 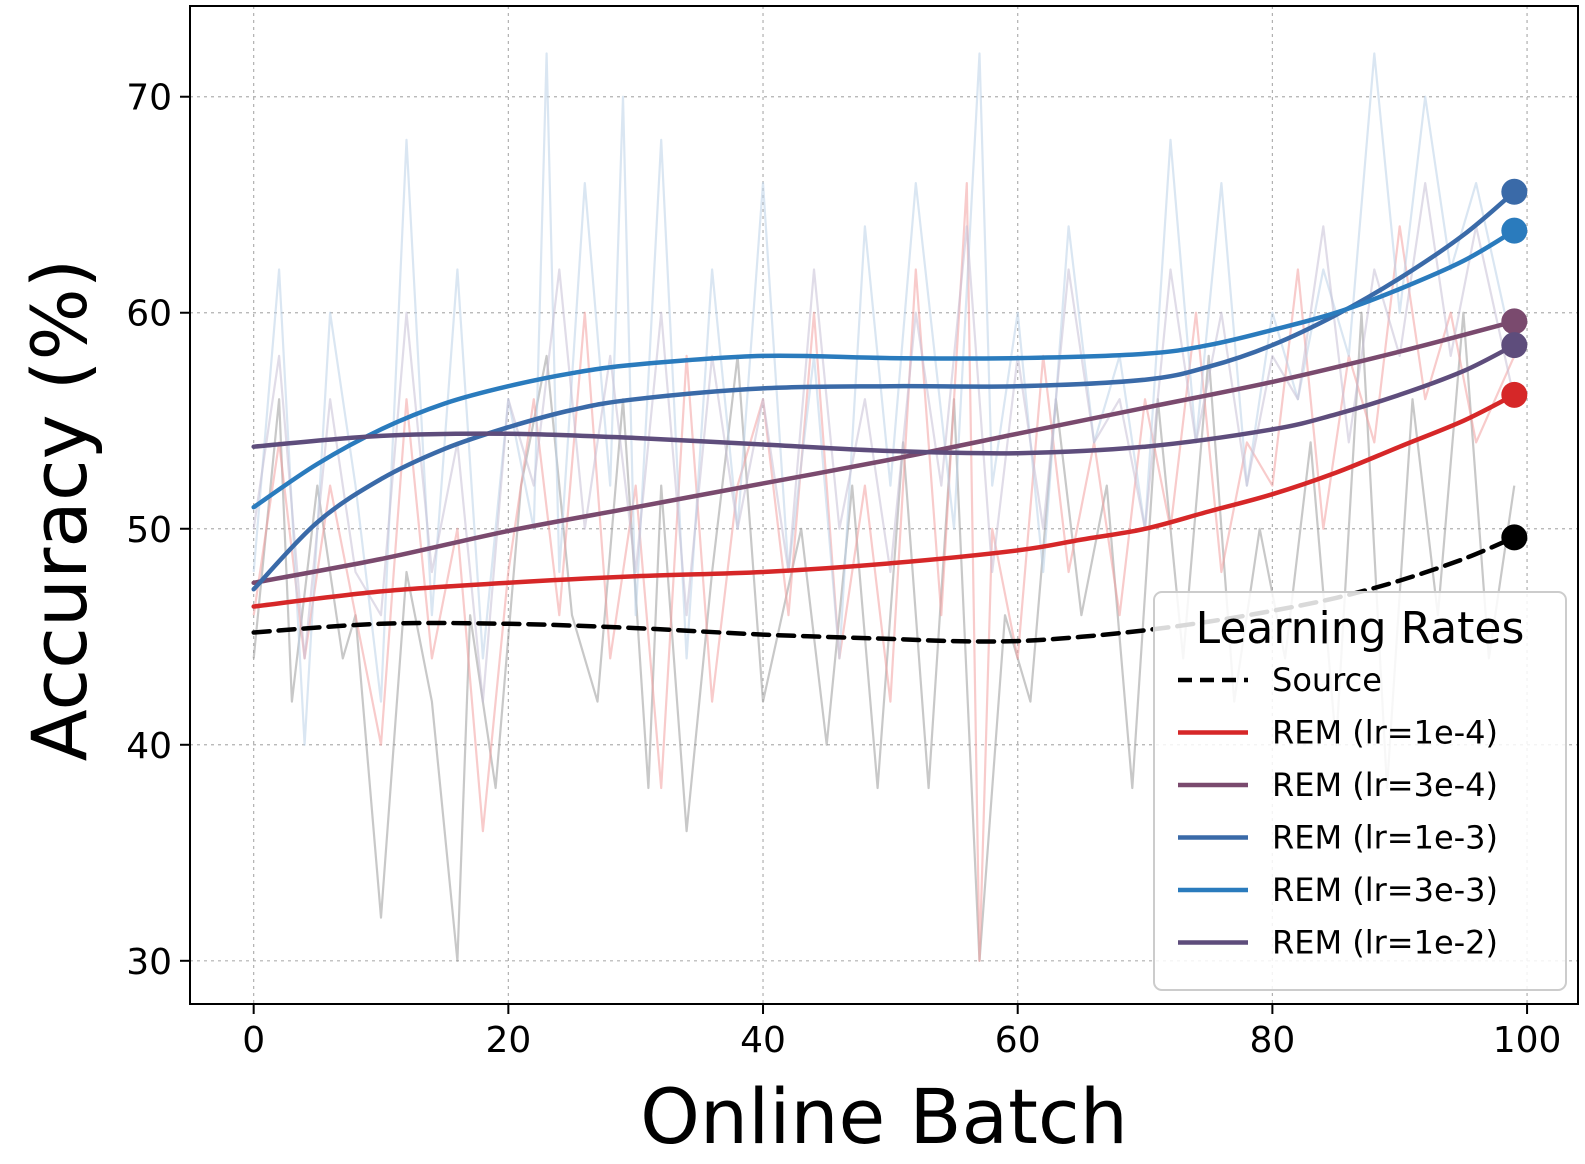 I want to click on y-axis-title: Accuracy (%), so click(x=59, y=510).